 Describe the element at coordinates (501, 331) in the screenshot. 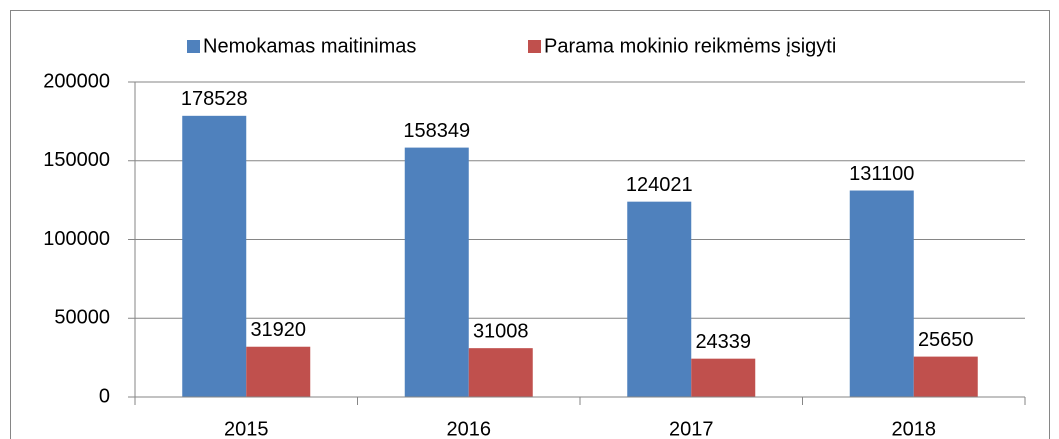

I see `data-label: 31008` at that location.